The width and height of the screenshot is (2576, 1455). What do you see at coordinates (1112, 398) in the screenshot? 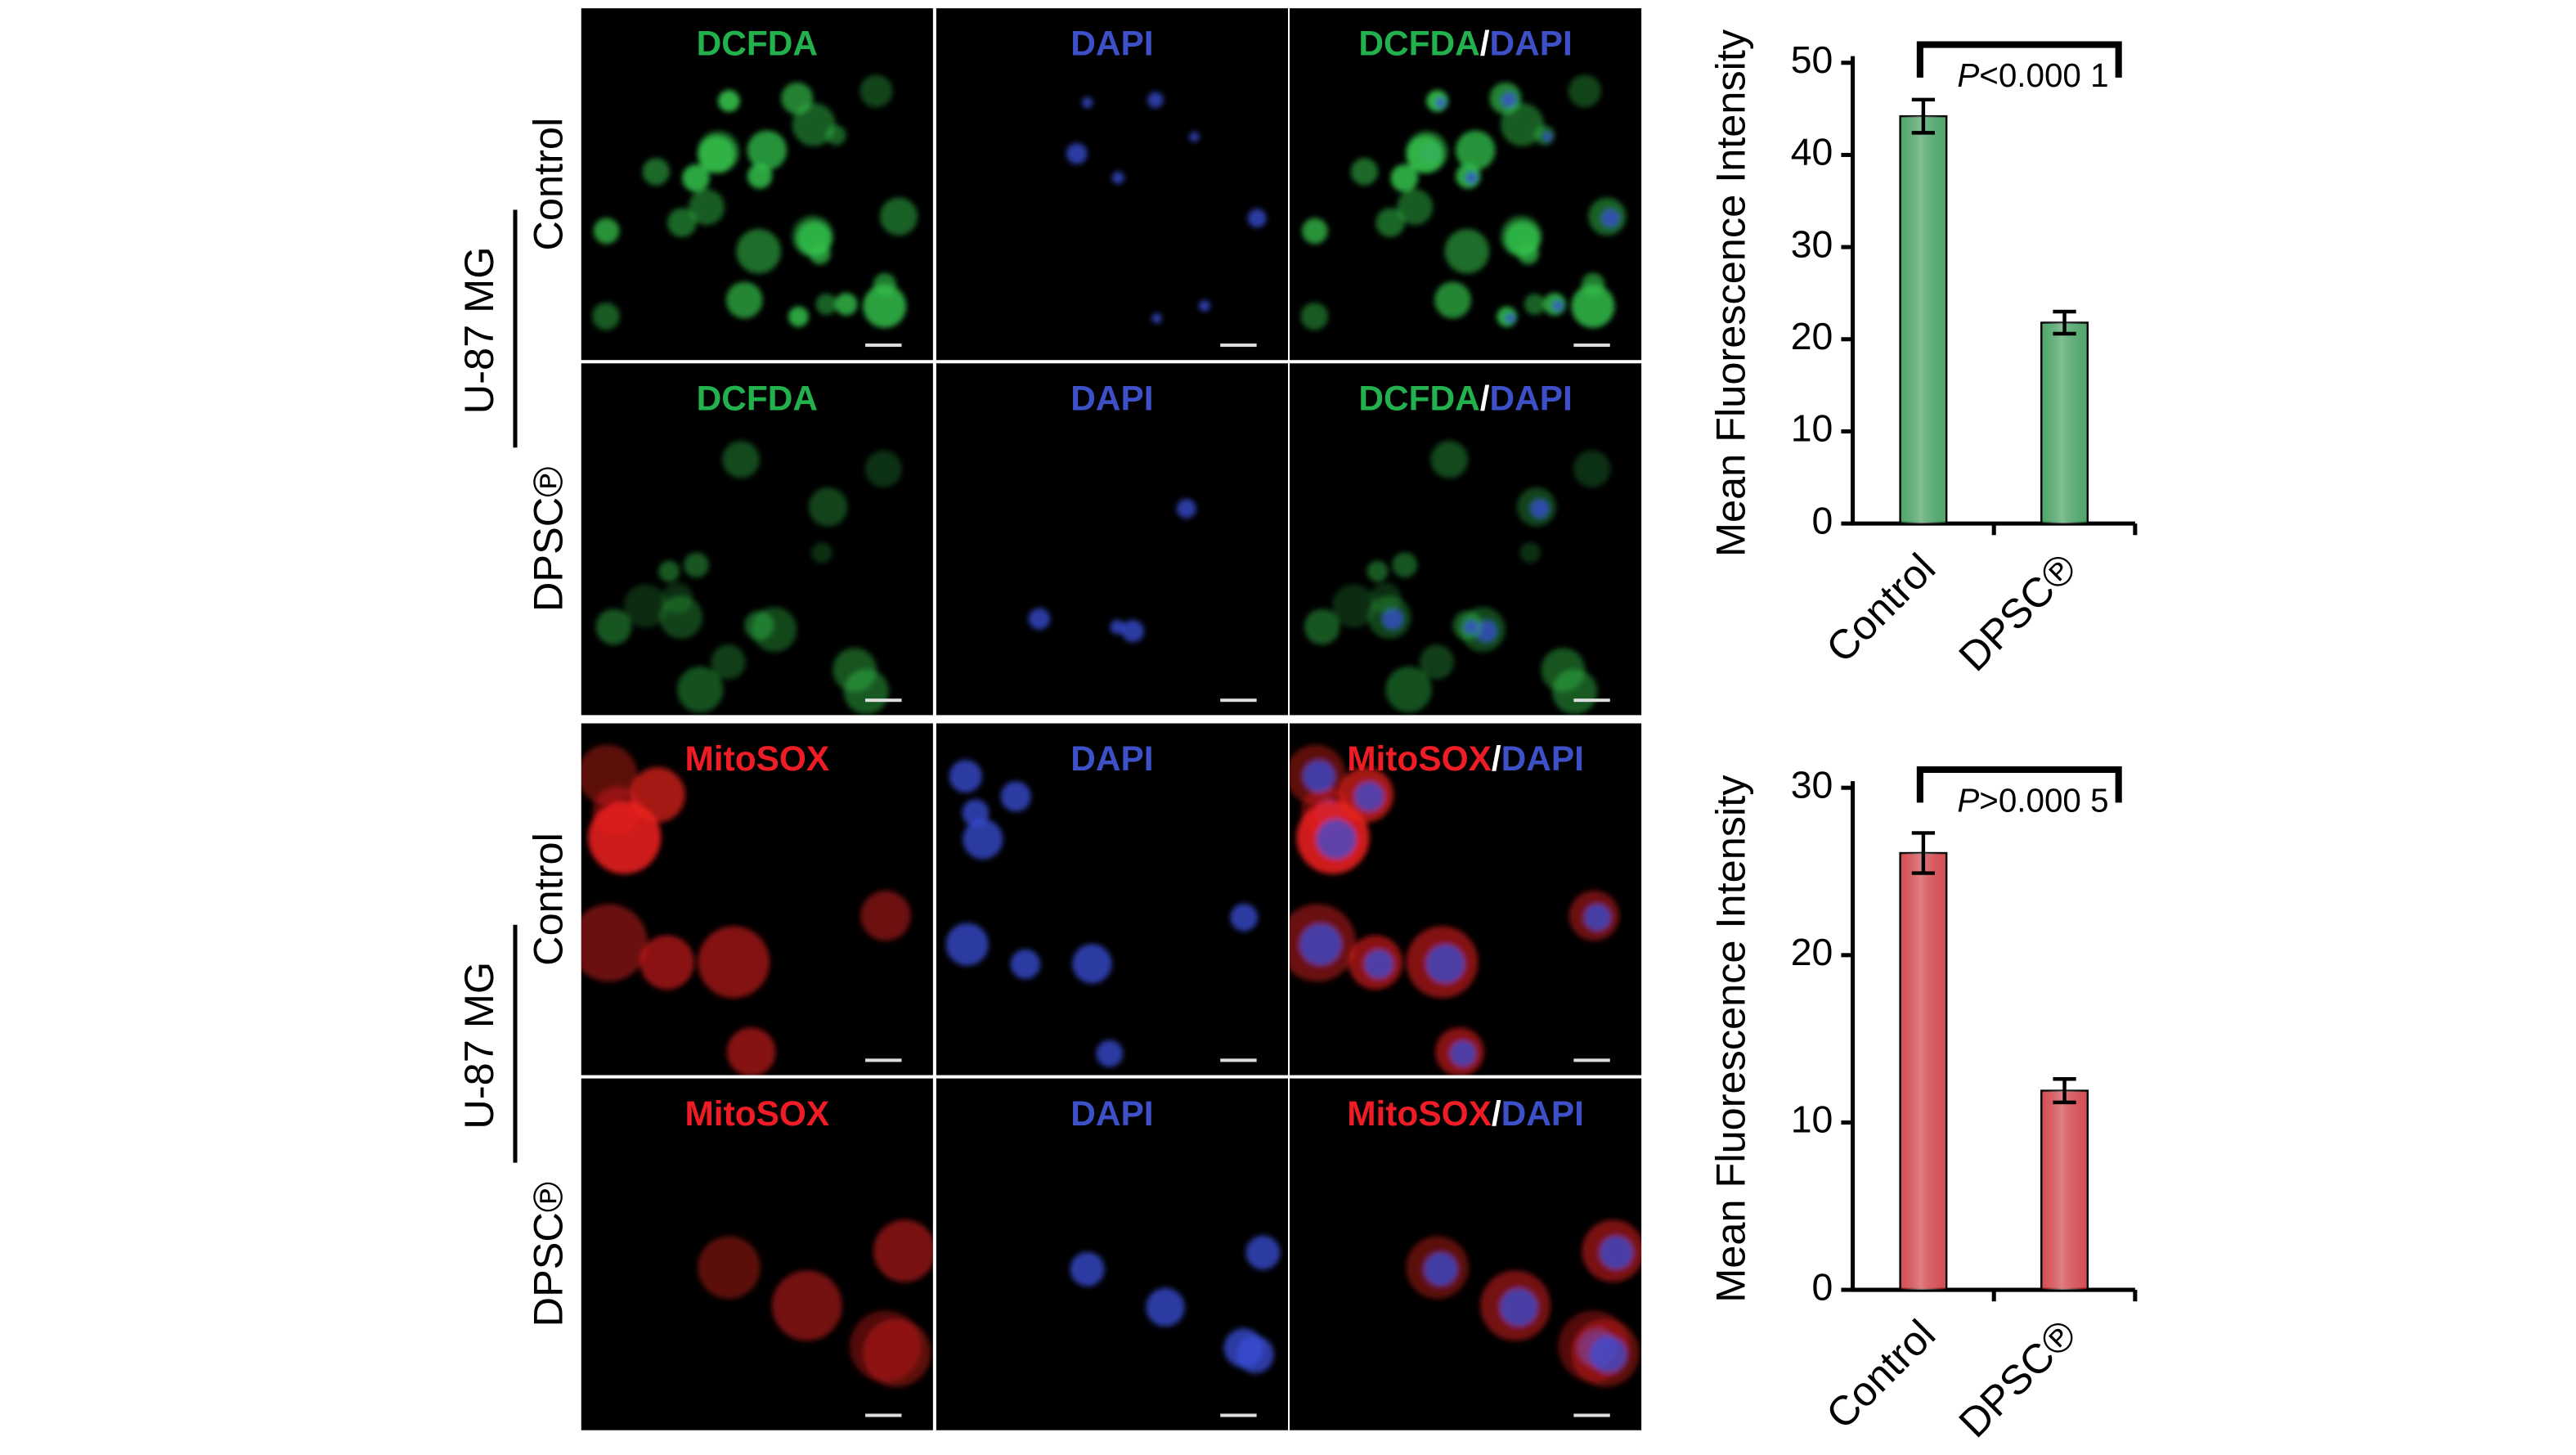
I see `channel-label: DAPI` at bounding box center [1112, 398].